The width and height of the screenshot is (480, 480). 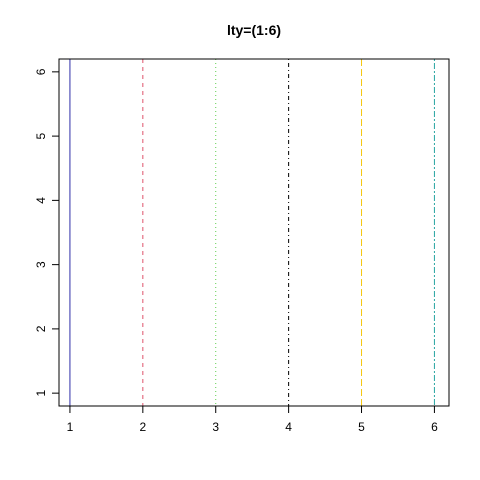 I want to click on x-tick-label: 5, so click(x=361, y=427).